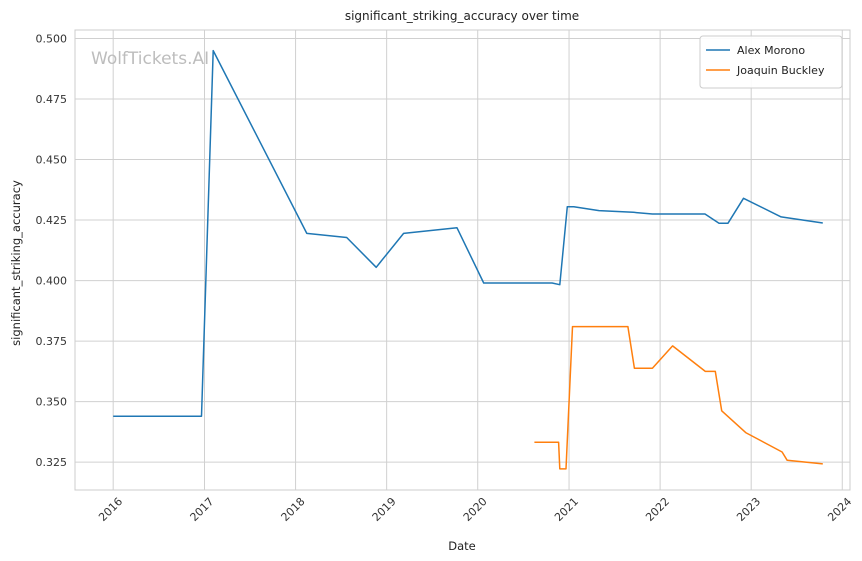 Image resolution: width=862 pixels, height=561 pixels. I want to click on chart-title: significant_striking_accuracy over time, so click(462, 16).